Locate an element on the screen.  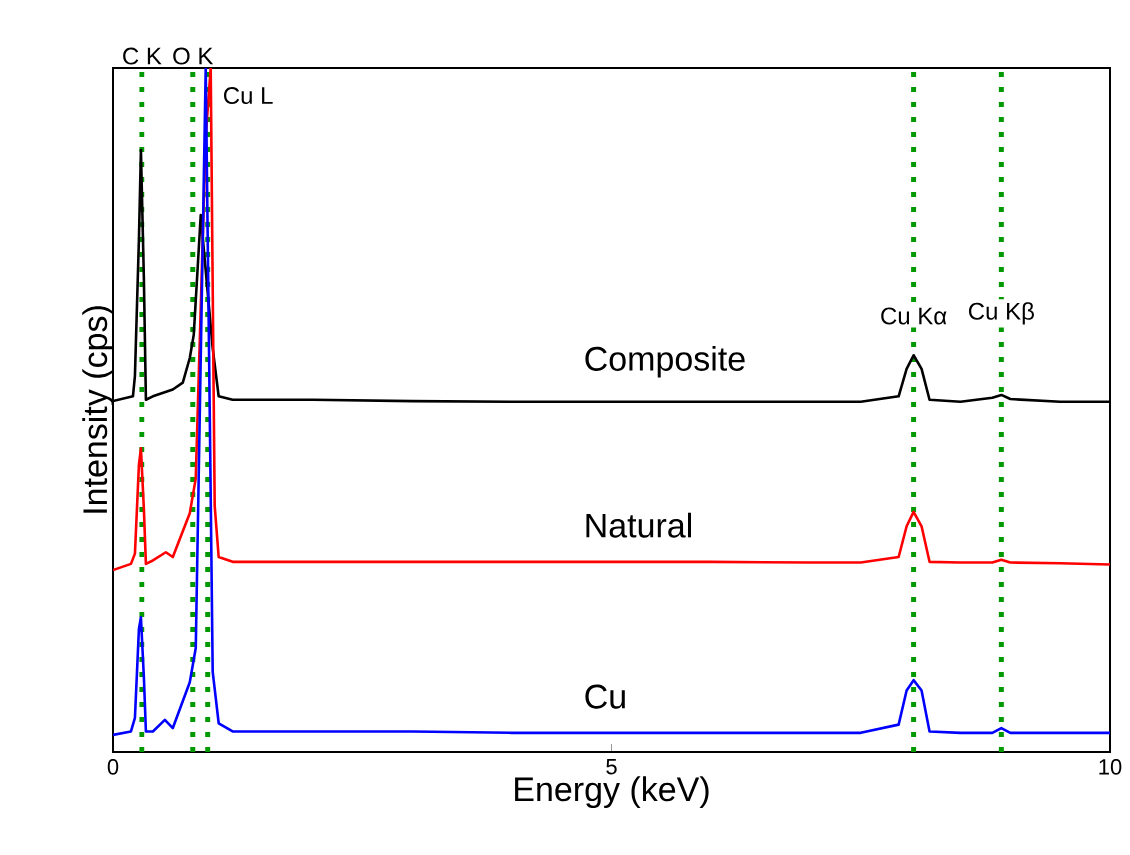
ref-line-label: Cu L is located at coordinates (248, 96).